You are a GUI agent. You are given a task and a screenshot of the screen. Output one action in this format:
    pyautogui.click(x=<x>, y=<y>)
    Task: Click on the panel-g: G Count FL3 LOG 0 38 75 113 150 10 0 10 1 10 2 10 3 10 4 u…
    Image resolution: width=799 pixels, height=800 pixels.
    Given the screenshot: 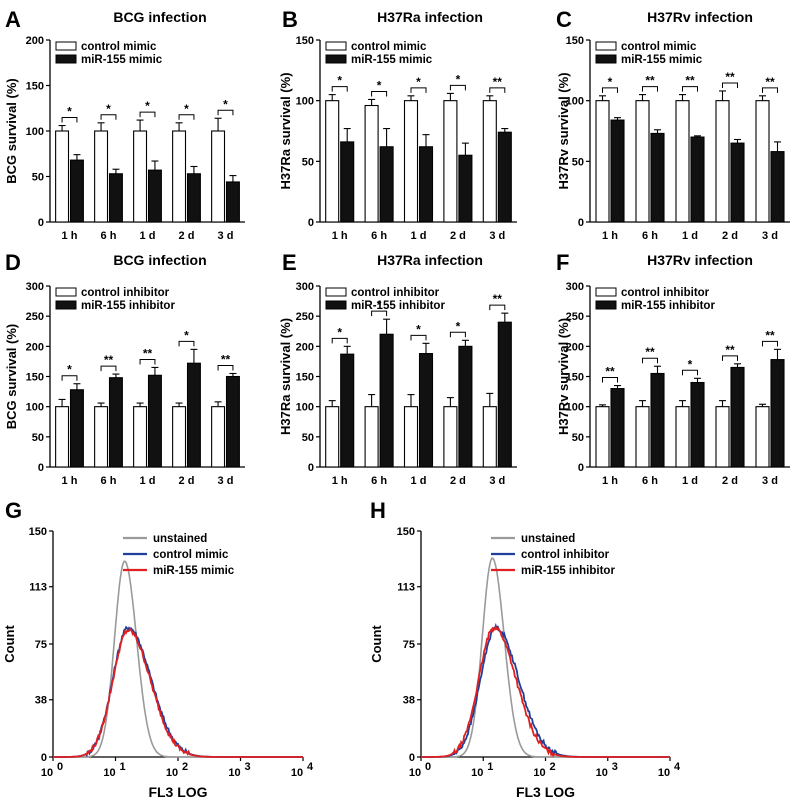 What is the action you would take?
    pyautogui.click(x=158, y=649)
    